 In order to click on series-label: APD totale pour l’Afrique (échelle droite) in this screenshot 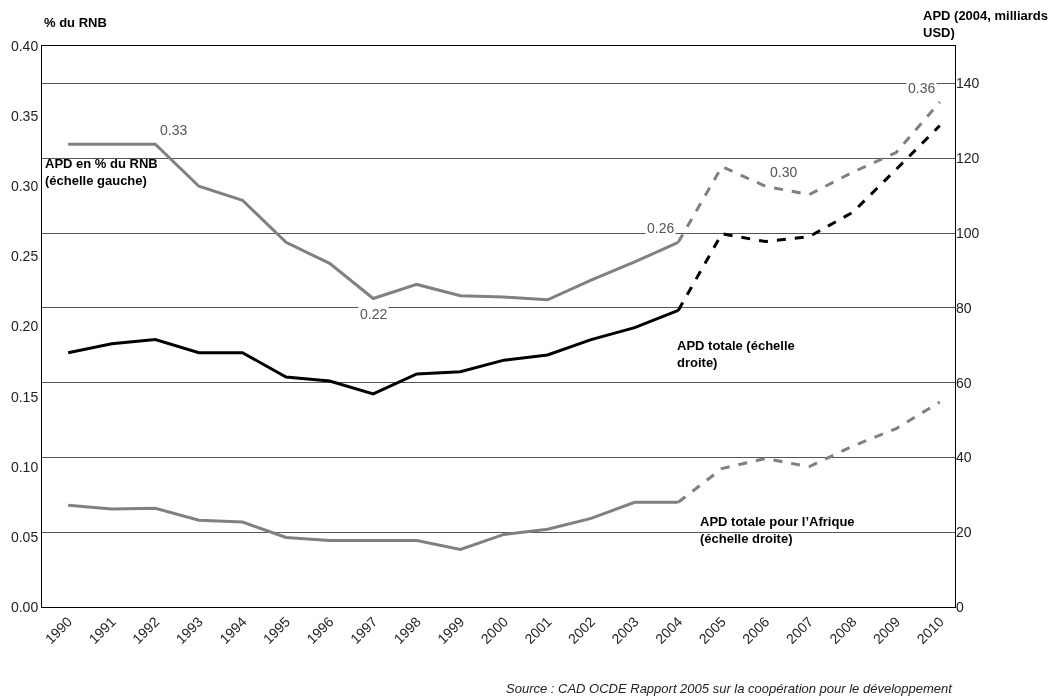, I will do `click(777, 530)`.